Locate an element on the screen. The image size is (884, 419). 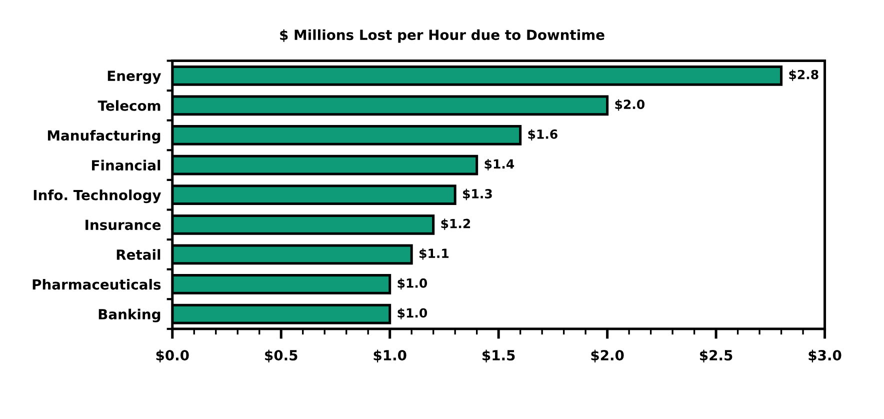
data-label: $1.4 is located at coordinates (499, 164).